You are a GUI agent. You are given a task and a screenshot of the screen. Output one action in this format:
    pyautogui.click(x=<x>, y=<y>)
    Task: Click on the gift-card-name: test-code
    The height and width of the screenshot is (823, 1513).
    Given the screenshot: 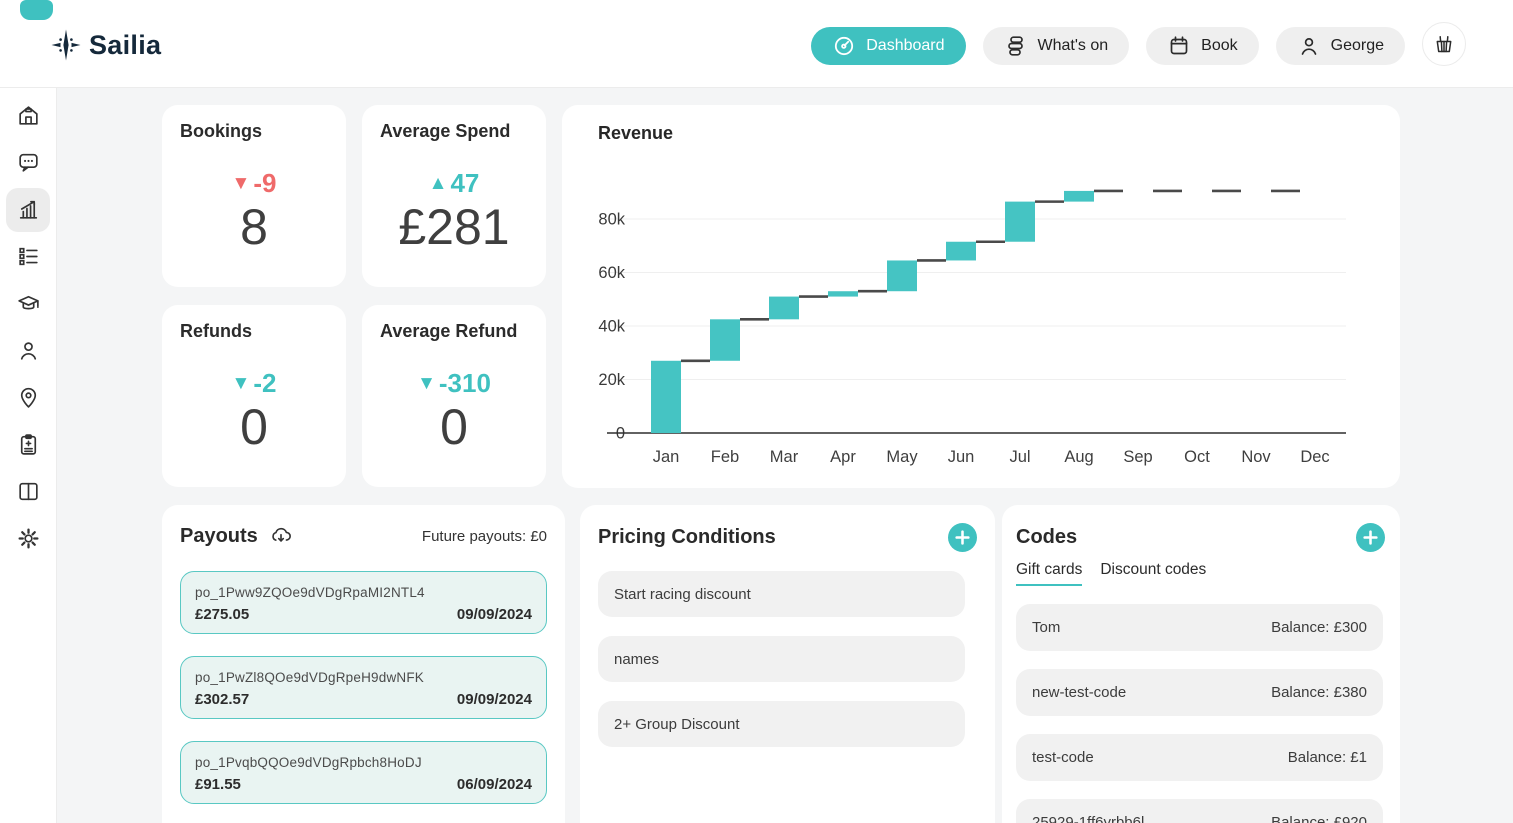 What is the action you would take?
    pyautogui.click(x=1063, y=757)
    